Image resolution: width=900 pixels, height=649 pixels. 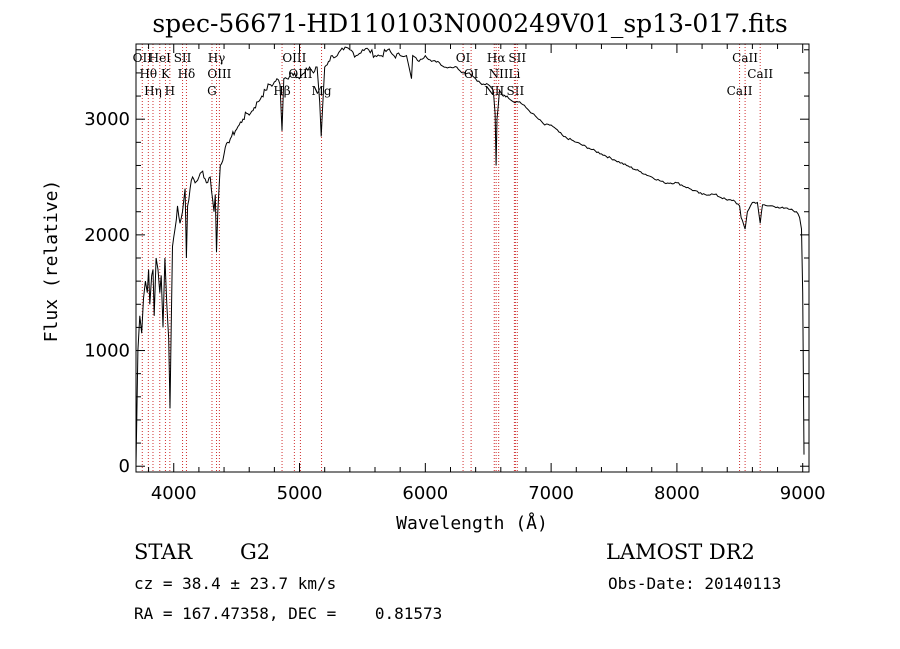 I want to click on line-marker-label: Mg, so click(x=322, y=91).